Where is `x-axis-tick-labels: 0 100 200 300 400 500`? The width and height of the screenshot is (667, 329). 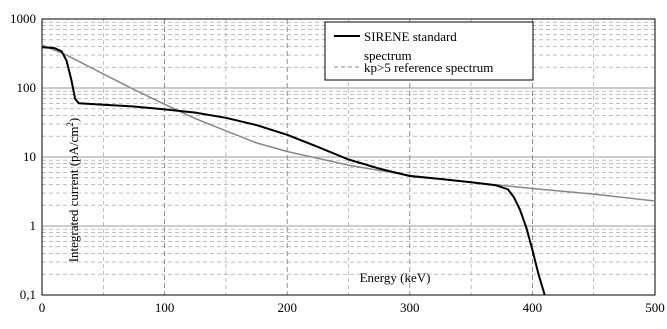
x-axis-tick-labels: 0 100 200 300 400 500 is located at coordinates (352, 307).